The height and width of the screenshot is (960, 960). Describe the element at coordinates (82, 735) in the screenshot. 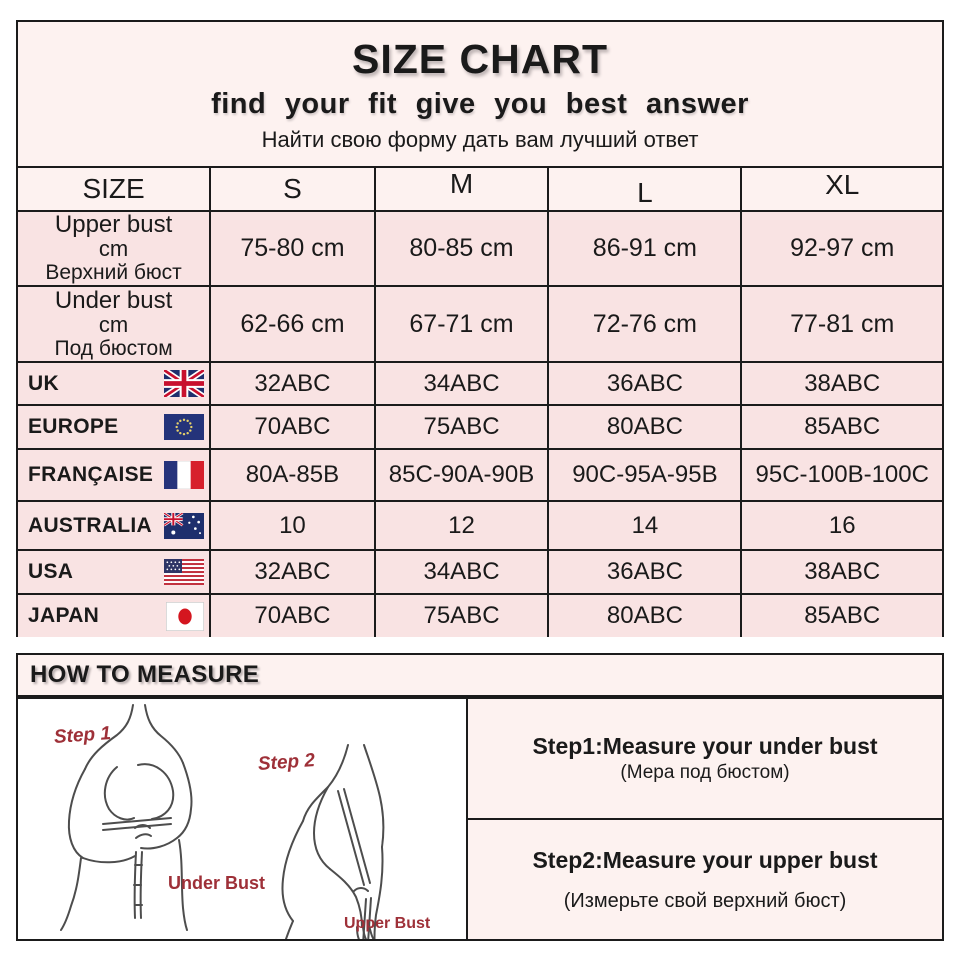

I see `step1-diagram-label: Step 1` at that location.